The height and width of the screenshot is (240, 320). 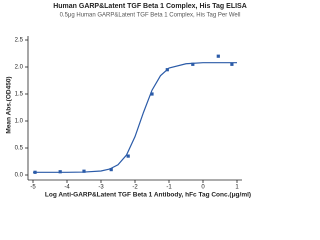 I want to click on y-tick-label: 1.5, so click(x=19, y=95).